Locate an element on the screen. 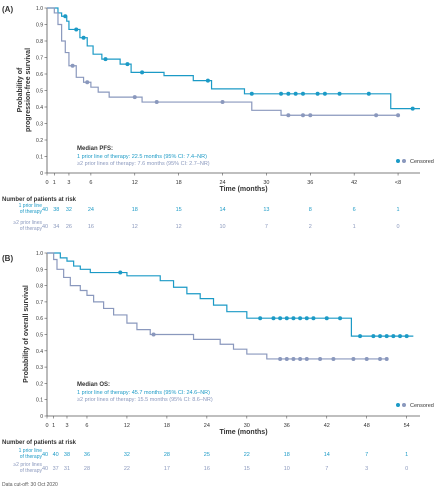  risk-table-title: Number of patients at risk is located at coordinates (39, 200).